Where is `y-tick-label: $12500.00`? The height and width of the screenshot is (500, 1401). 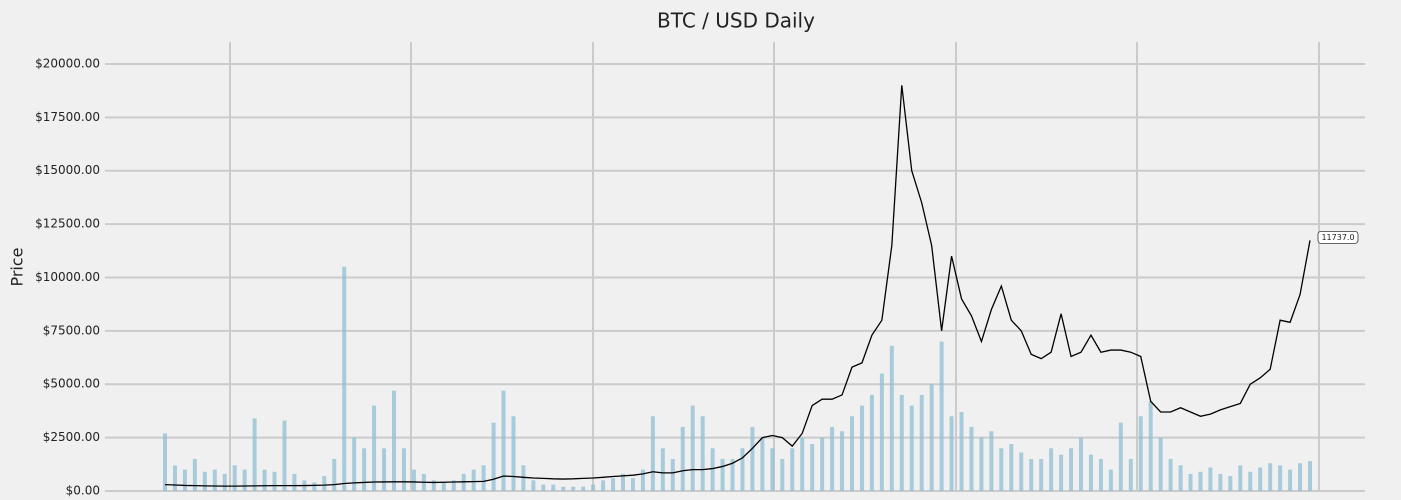 y-tick-label: $12500.00 is located at coordinates (67, 224).